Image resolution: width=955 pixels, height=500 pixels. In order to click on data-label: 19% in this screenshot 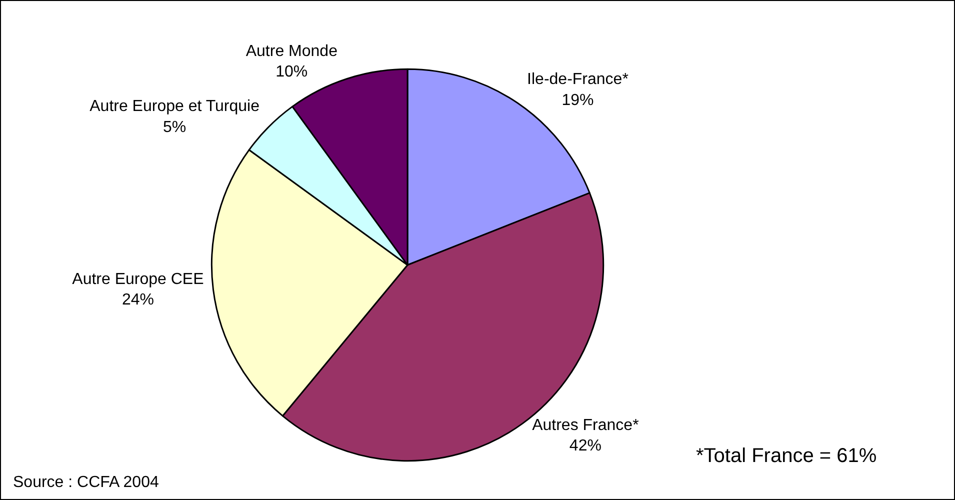, I will do `click(578, 100)`.